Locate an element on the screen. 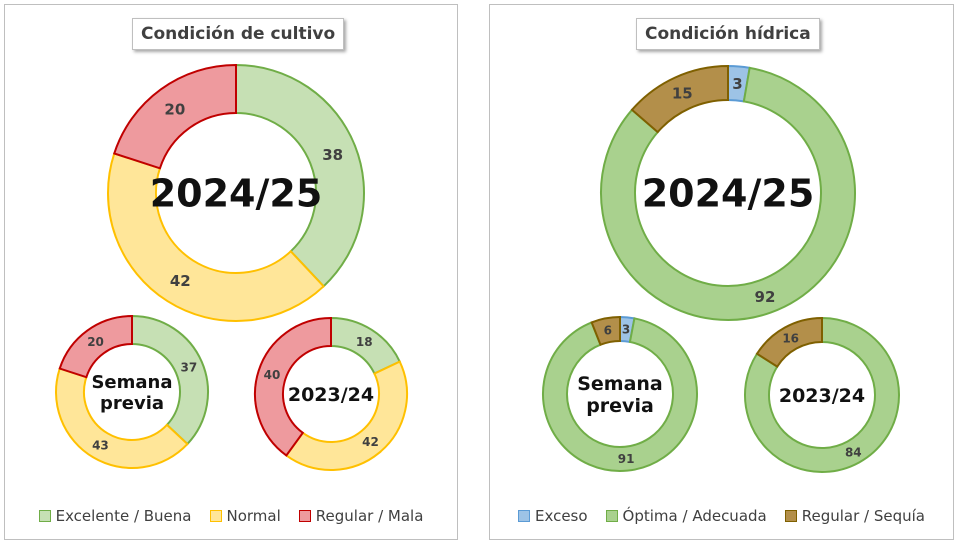  legend-item-exceso: Exceso is located at coordinates (552, 516).